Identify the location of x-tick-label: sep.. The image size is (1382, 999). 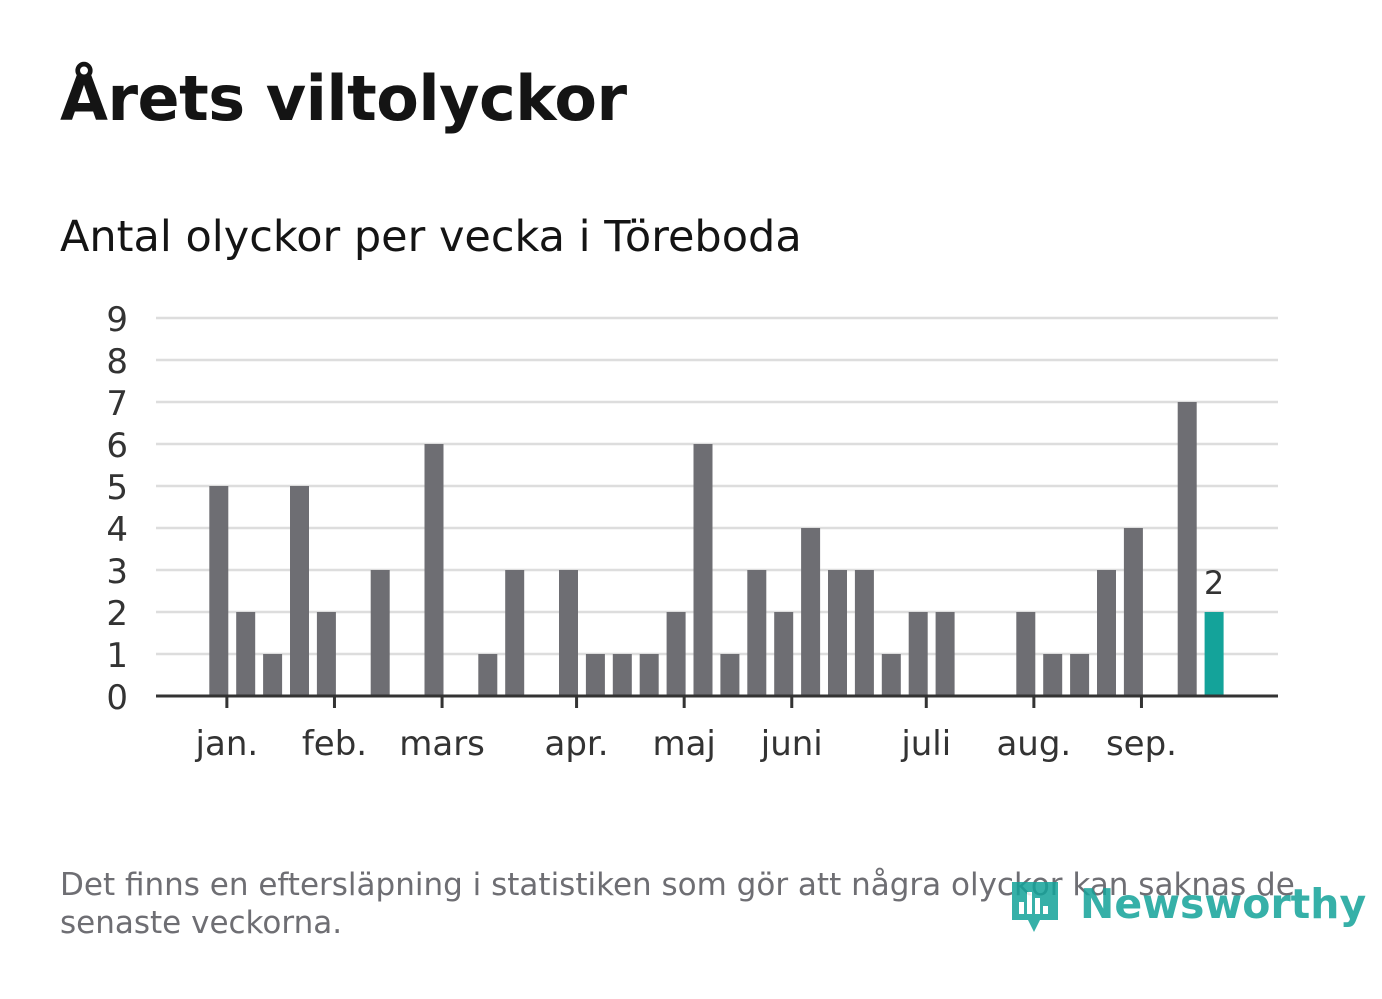
(1141, 744).